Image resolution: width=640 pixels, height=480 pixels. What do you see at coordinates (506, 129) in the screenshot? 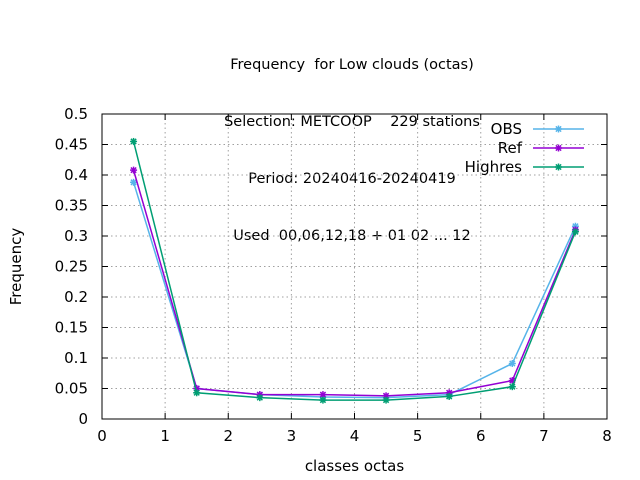
I see `legend-label-obs: OBS` at bounding box center [506, 129].